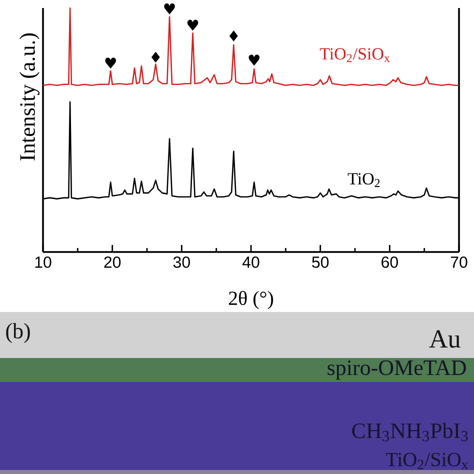 The image size is (474, 474). What do you see at coordinates (181, 262) in the screenshot?
I see `x-tick-label: 30` at bounding box center [181, 262].